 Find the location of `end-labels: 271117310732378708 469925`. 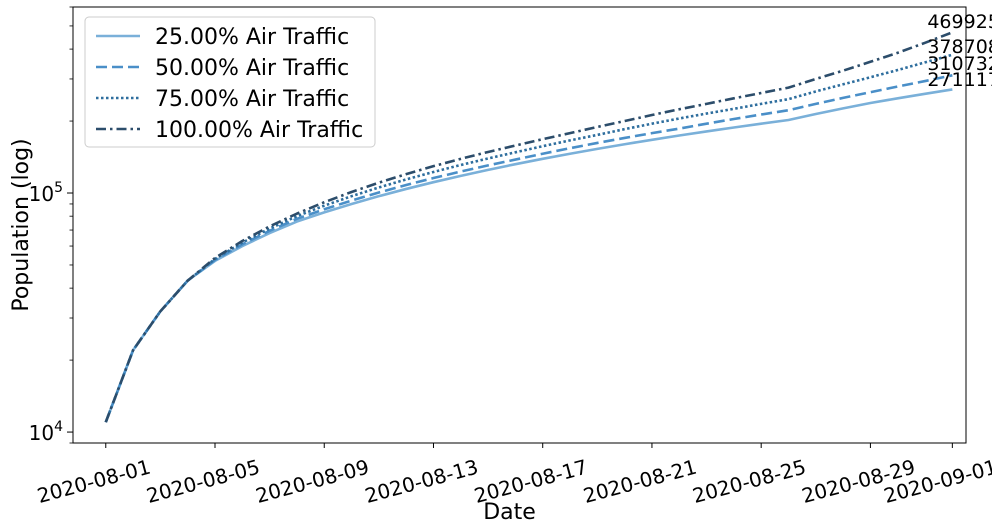

end-labels: 271117310732378708 469925 is located at coordinates (959, 51).